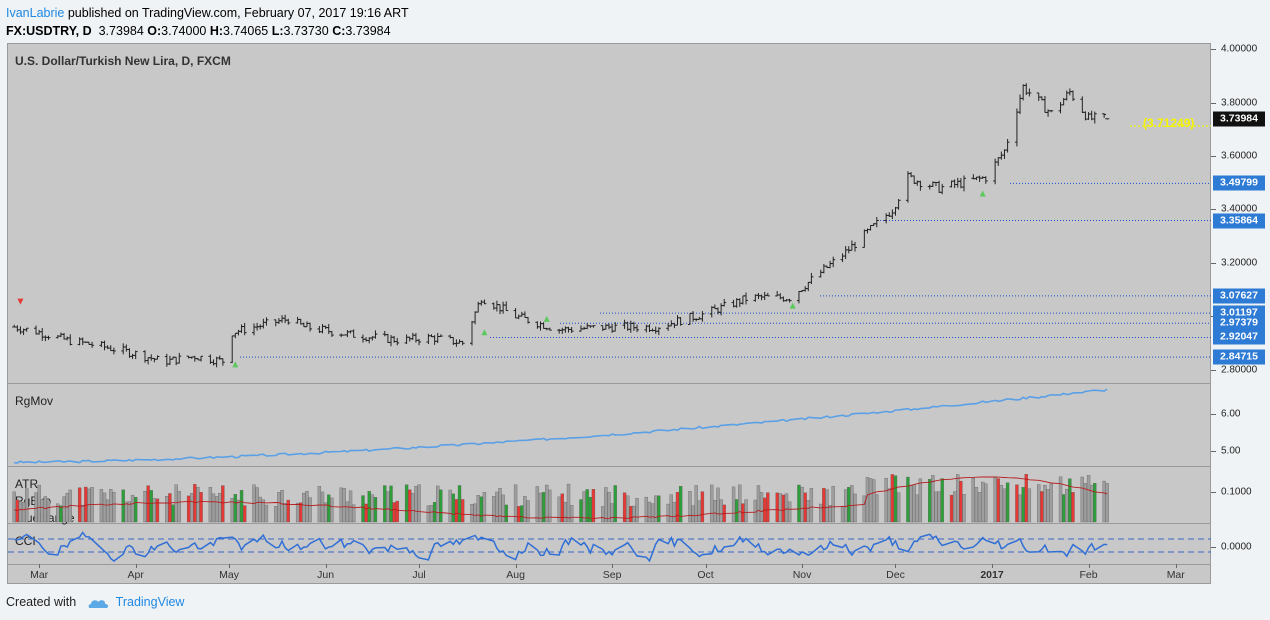 The width and height of the screenshot is (1270, 620). Describe the element at coordinates (609, 425) in the screenshot. I see `rgmov-panel` at that location.